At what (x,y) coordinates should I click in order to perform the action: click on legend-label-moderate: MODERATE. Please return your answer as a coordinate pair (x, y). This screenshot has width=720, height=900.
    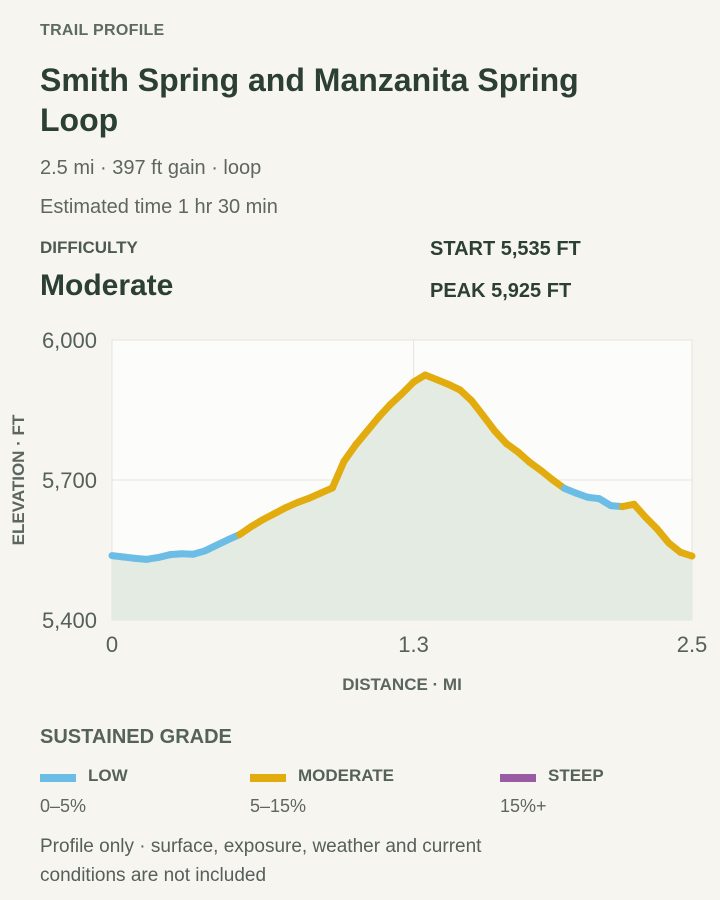
    Looking at the image, I should click on (346, 775).